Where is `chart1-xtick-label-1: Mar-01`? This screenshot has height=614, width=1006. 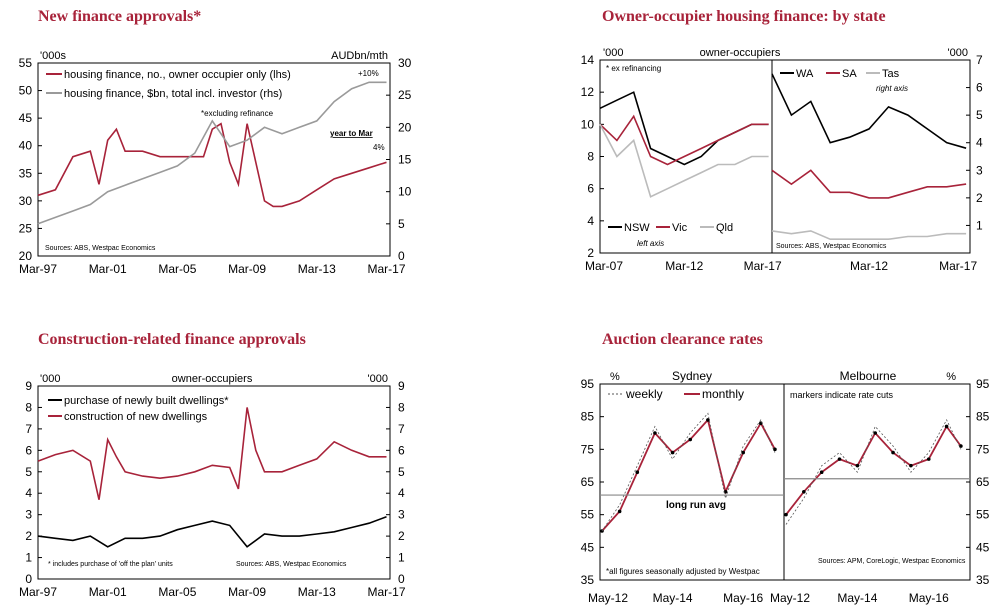 chart1-xtick-label-1: Mar-01 is located at coordinates (108, 269).